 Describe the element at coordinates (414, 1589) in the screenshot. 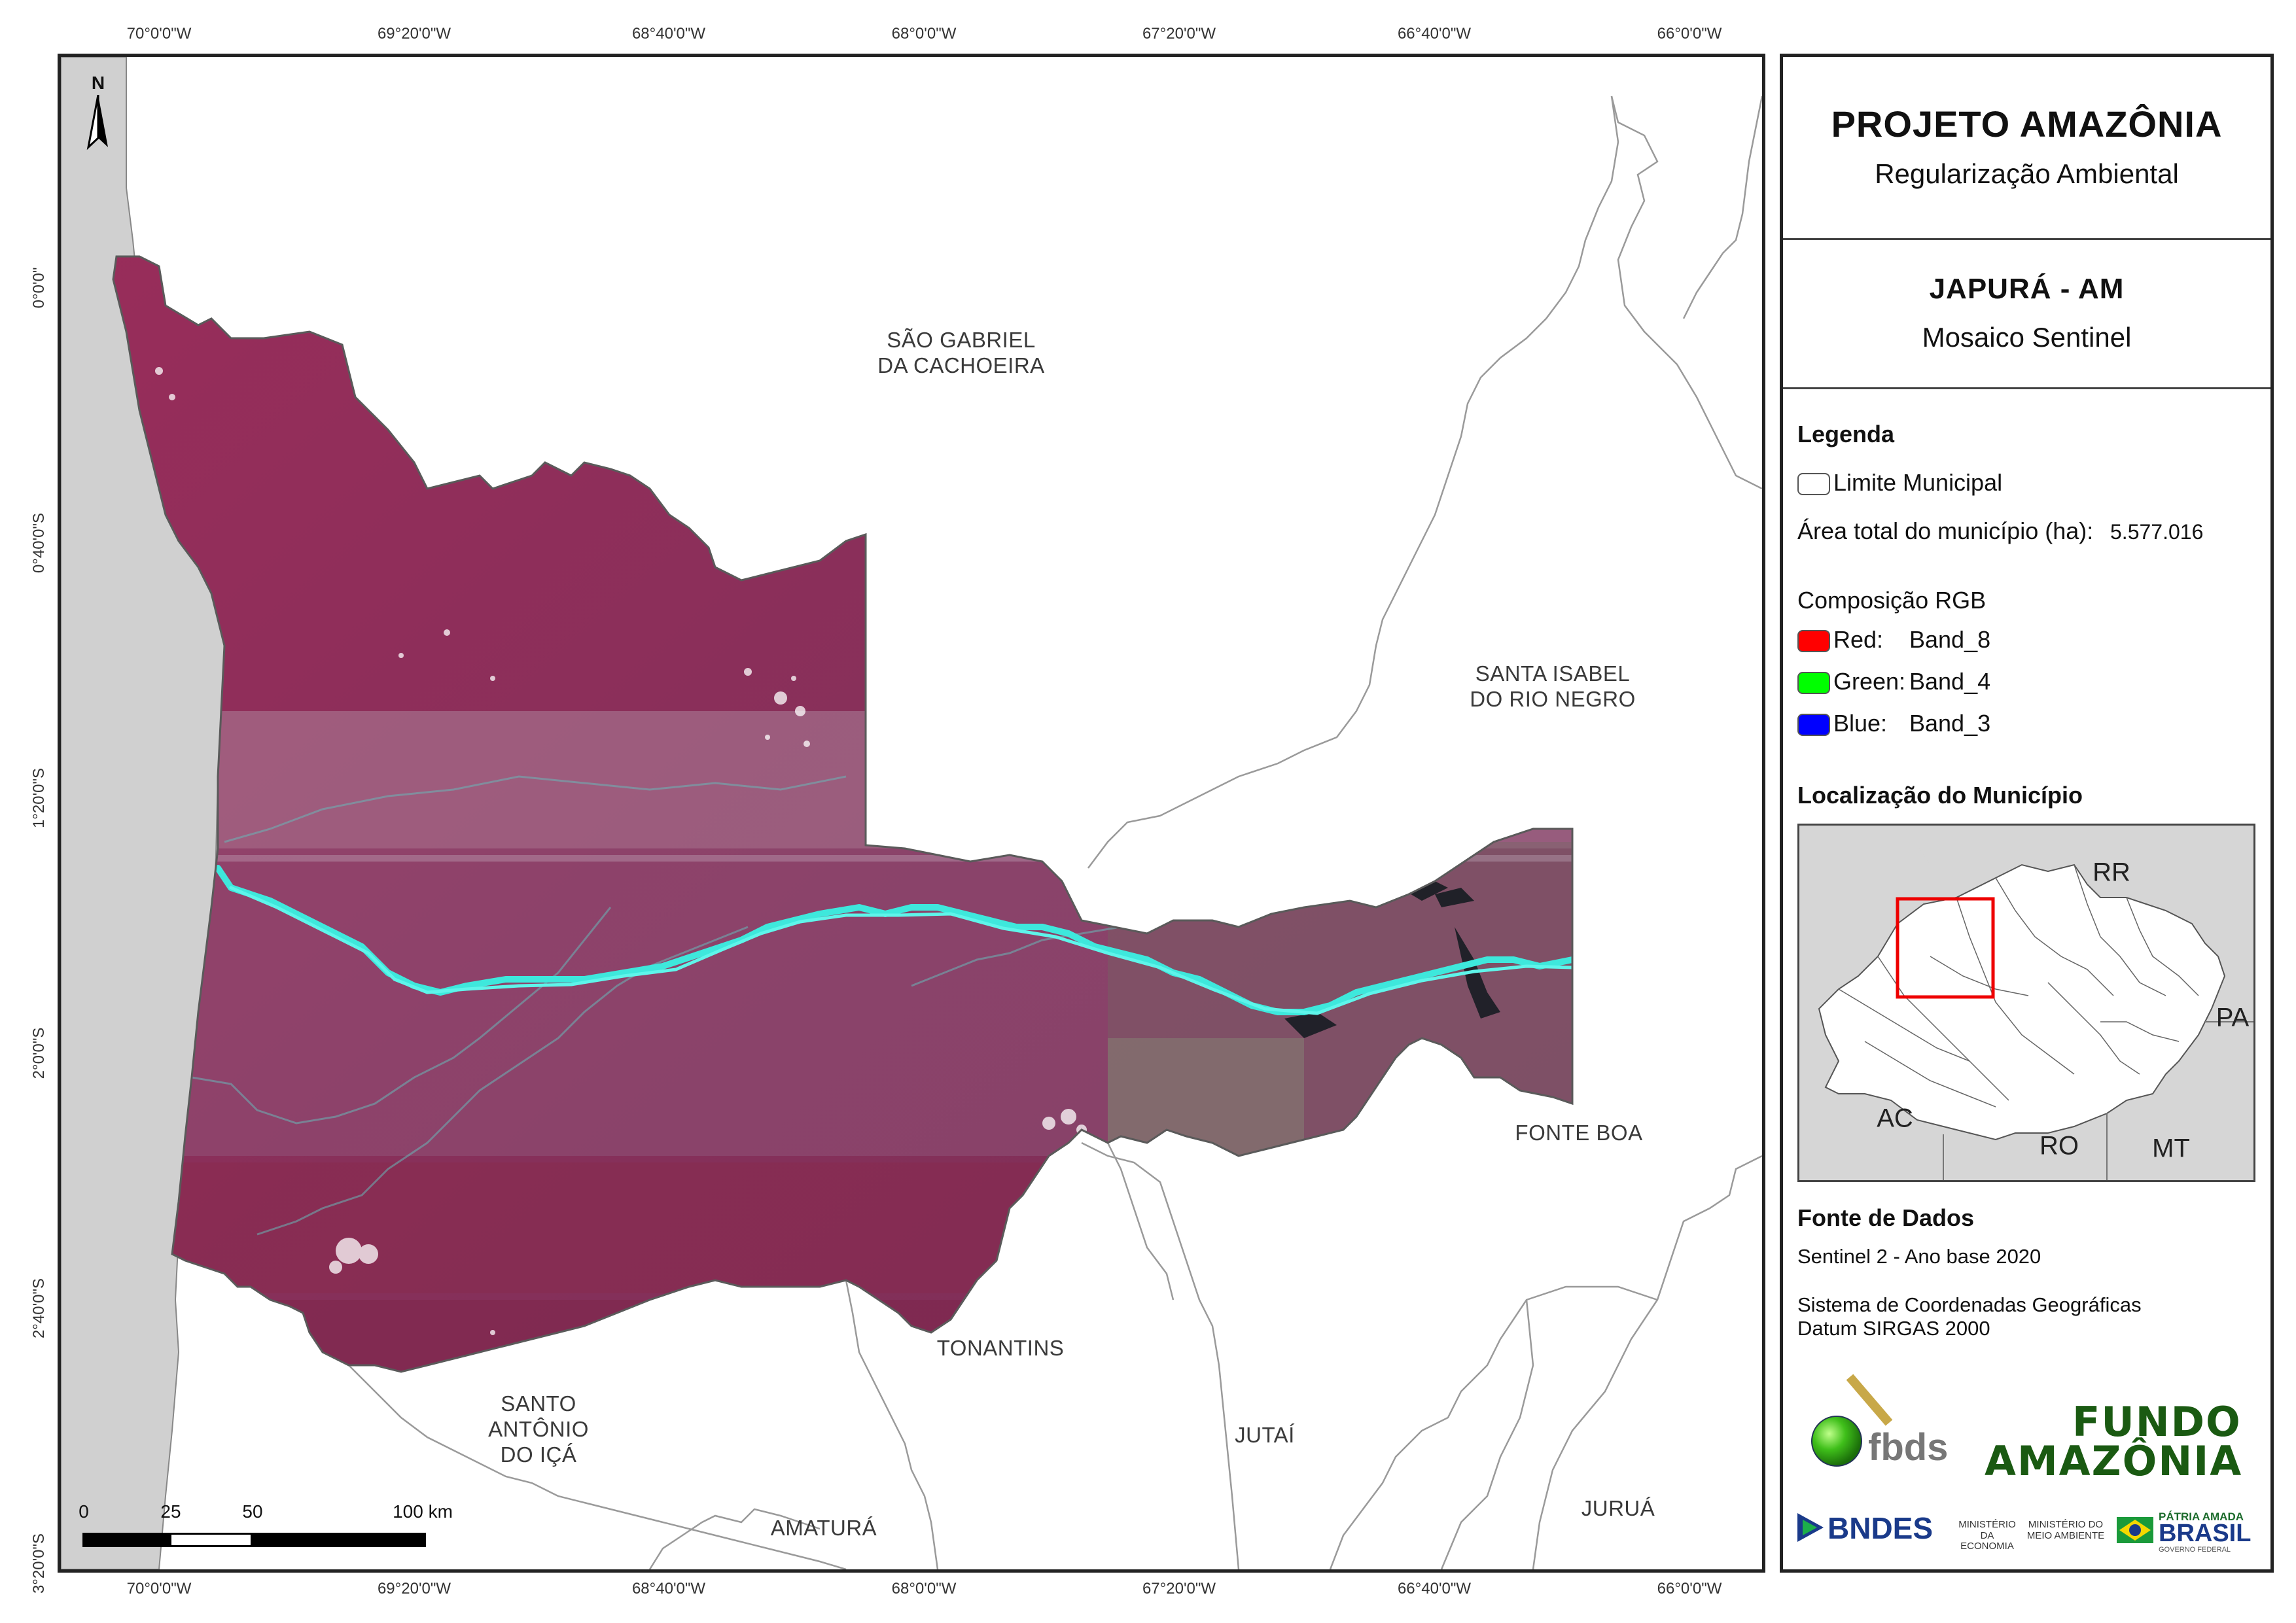

I see `coord-bottom-2: 69°20'0"W` at that location.